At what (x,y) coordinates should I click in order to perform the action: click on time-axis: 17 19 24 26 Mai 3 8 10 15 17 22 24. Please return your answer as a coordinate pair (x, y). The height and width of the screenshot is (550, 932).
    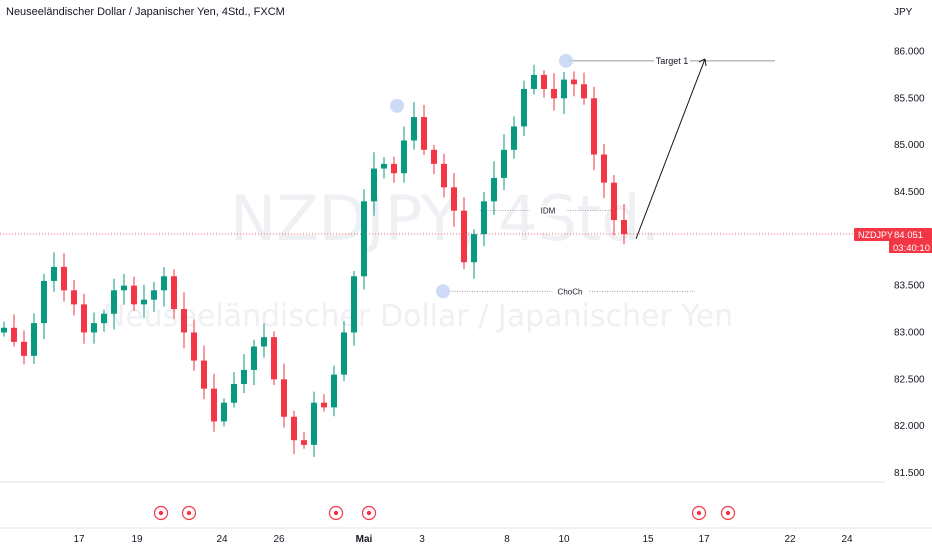
    Looking at the image, I should click on (463, 539).